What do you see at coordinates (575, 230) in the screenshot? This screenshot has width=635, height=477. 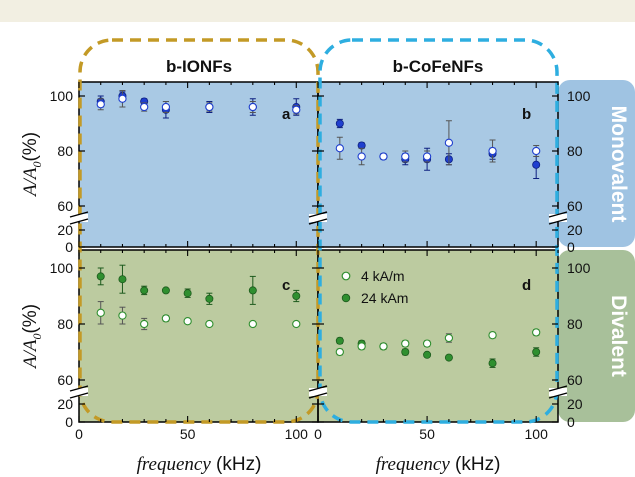 I see `y-tick-label-right: 20` at bounding box center [575, 230].